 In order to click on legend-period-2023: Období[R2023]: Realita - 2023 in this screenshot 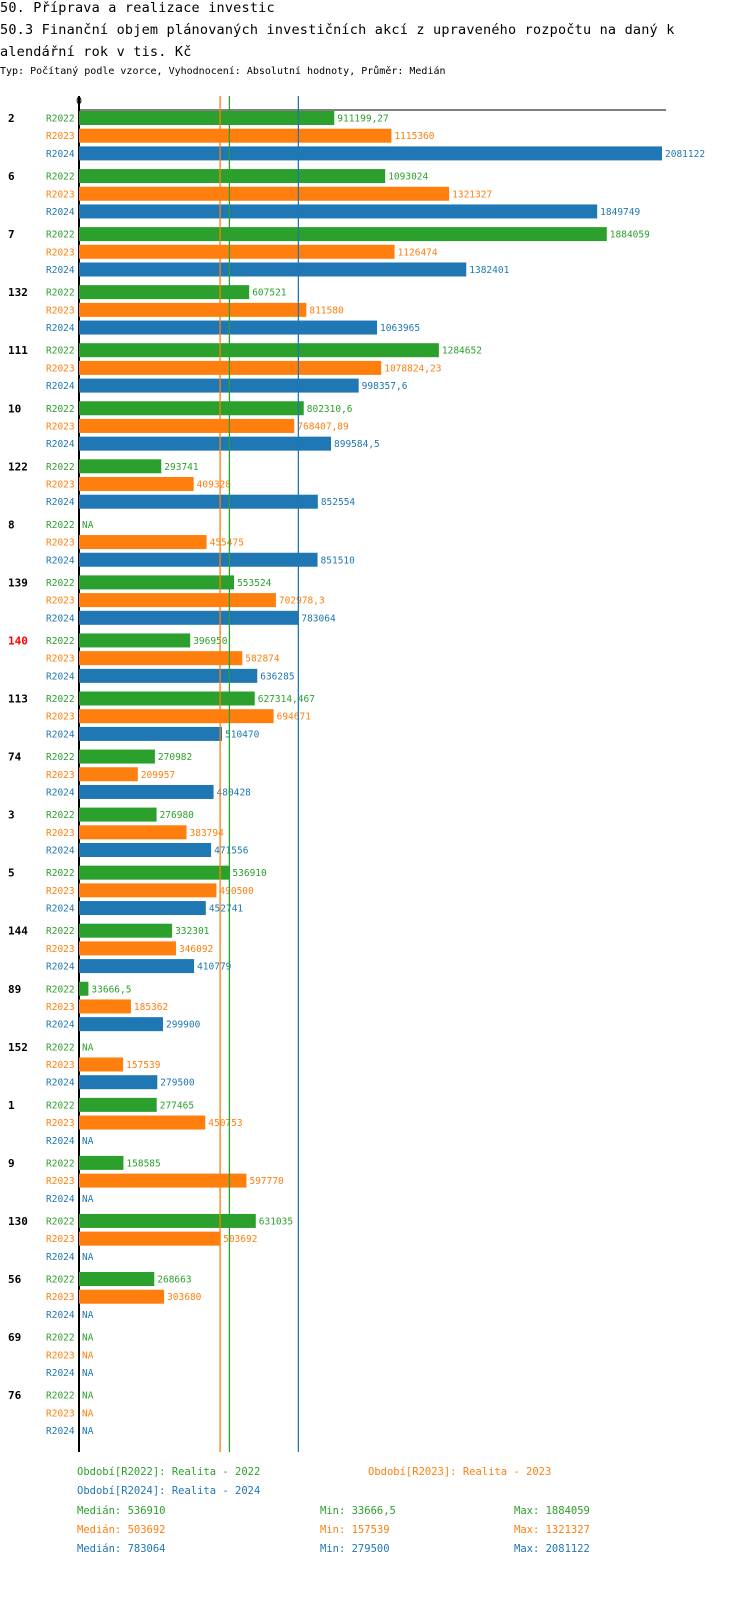, I will do `click(460, 1472)`.